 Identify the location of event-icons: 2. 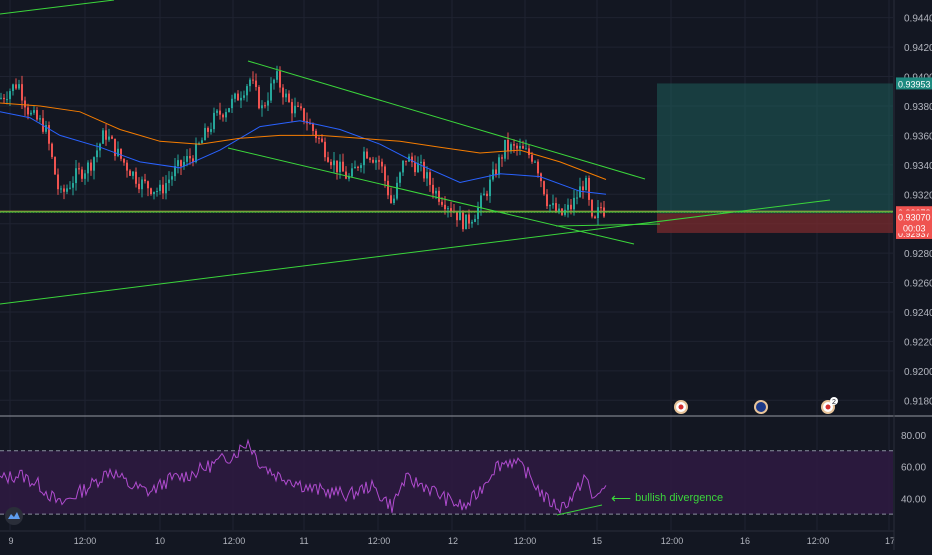
(756, 405).